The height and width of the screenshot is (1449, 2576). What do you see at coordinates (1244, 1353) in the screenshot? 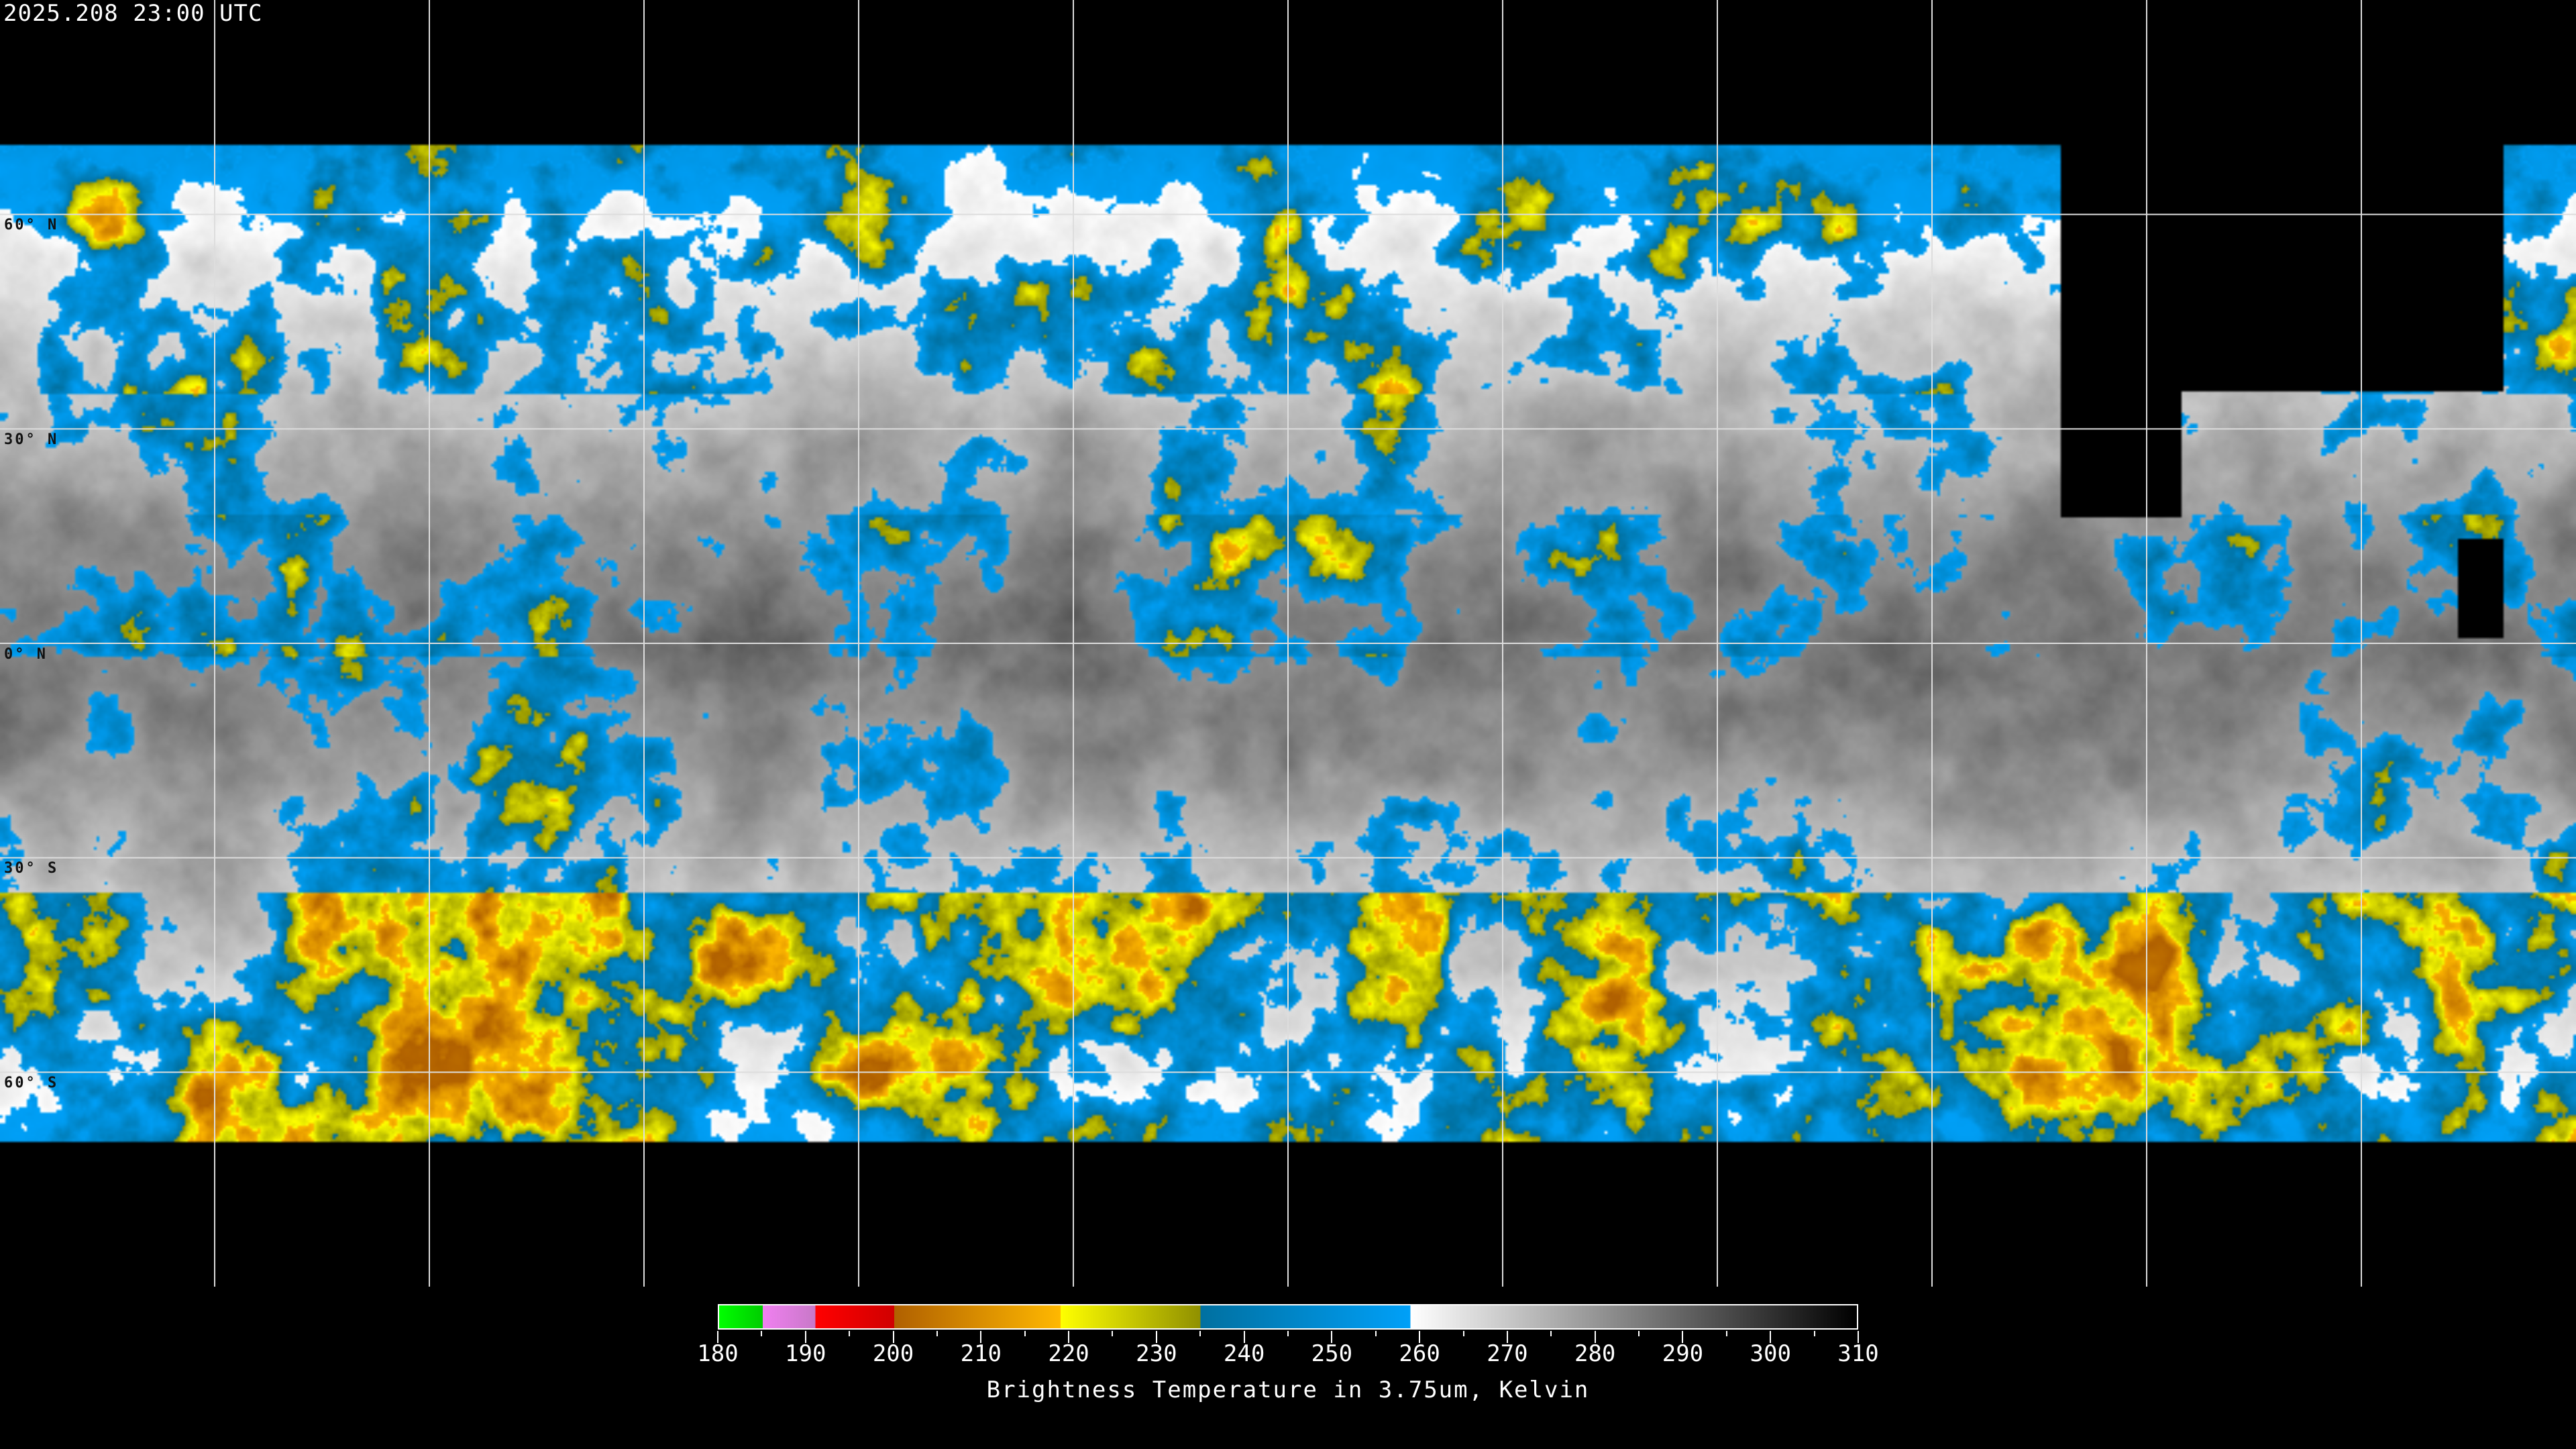
I see `colorbar-tick-label: 240` at bounding box center [1244, 1353].